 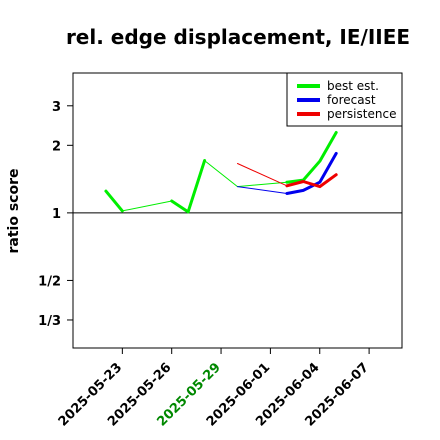 I want to click on legend-label-best-est: best est., so click(x=353, y=86).